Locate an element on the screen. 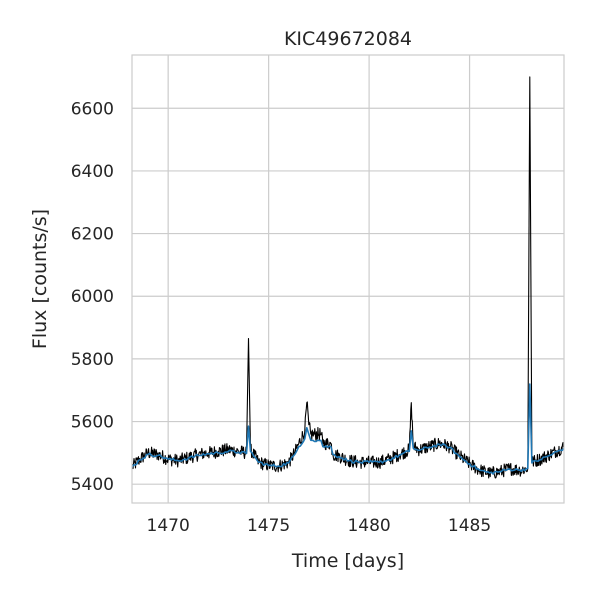  y-tick-label: 5800 is located at coordinates (92, 360).